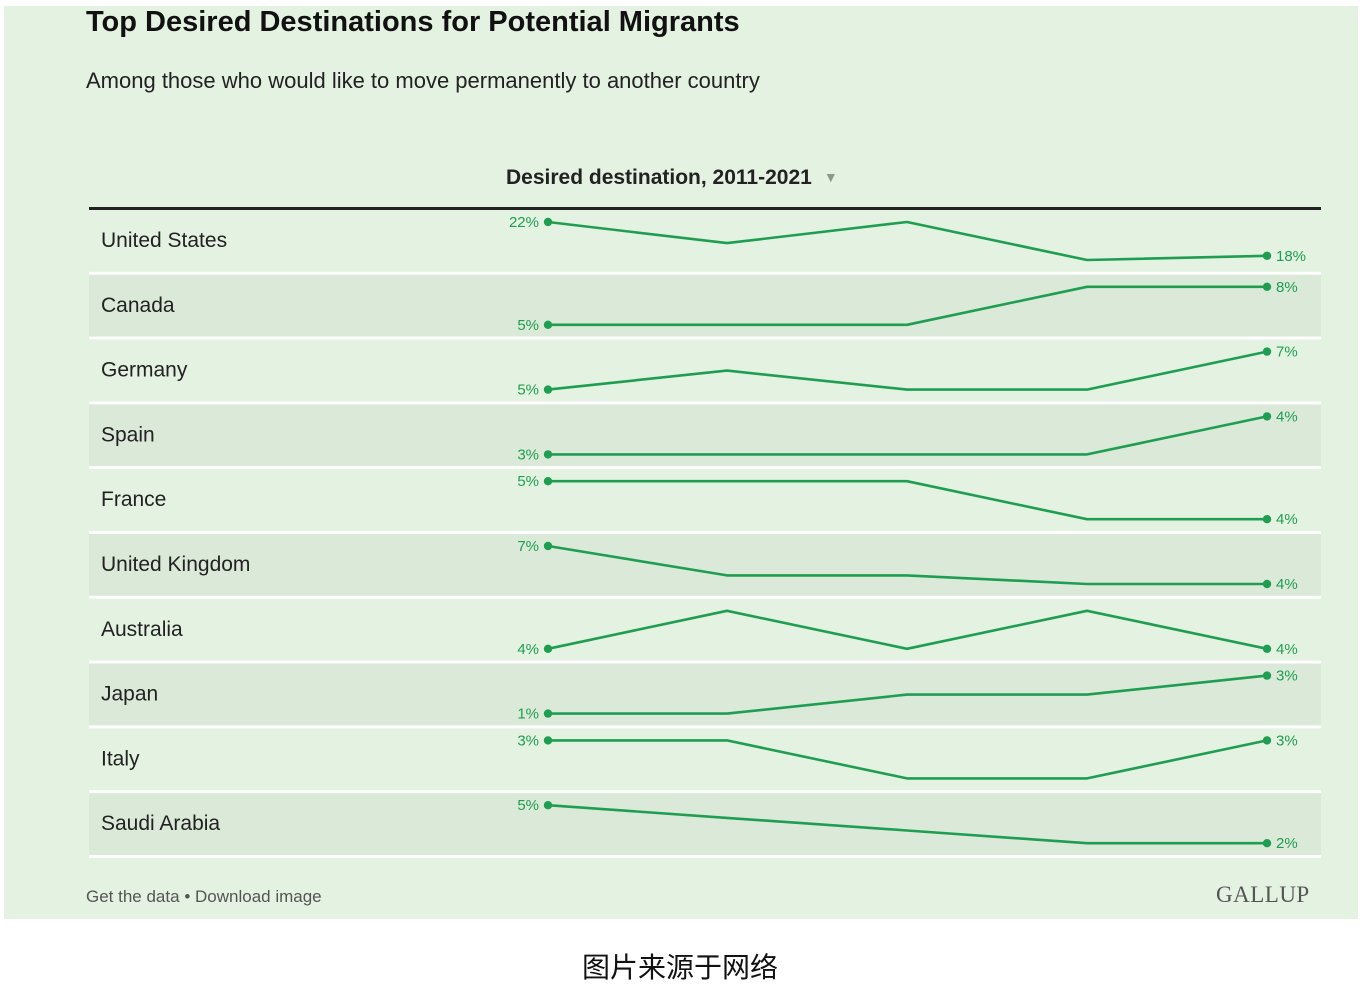 The image size is (1360, 990). What do you see at coordinates (120, 758) in the screenshot?
I see `row-label: Italy` at bounding box center [120, 758].